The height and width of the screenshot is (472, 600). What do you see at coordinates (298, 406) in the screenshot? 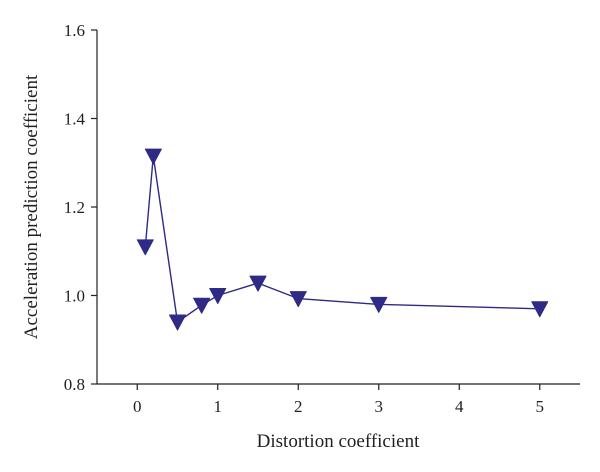
I see `x-tick-label: 2` at bounding box center [298, 406].